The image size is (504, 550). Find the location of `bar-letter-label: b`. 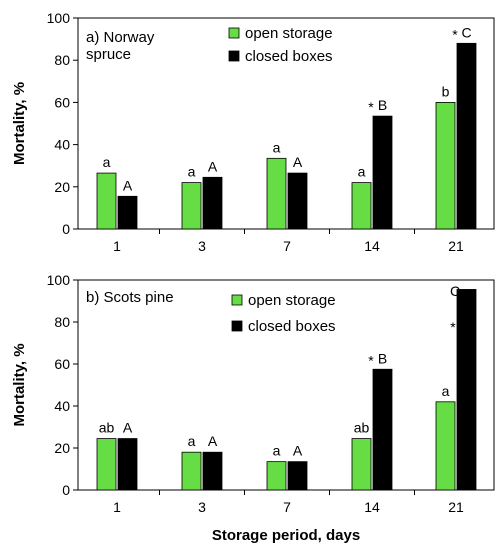

bar-letter-label: b is located at coordinates (446, 91).